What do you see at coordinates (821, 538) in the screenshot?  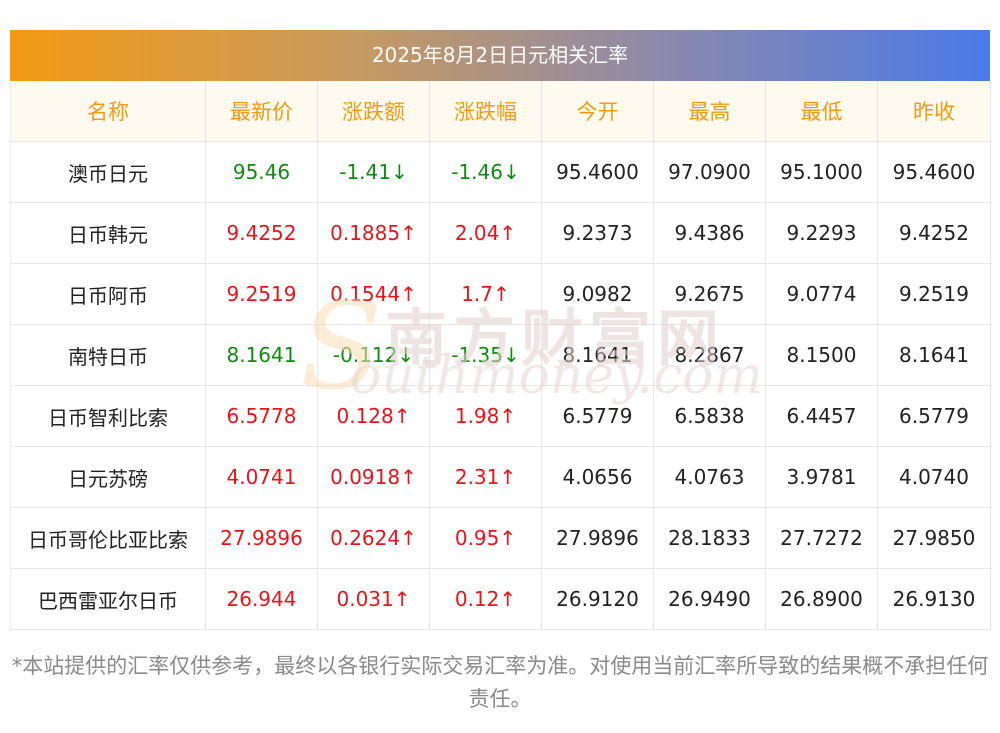 I see `cell-low: 27.7272` at bounding box center [821, 538].